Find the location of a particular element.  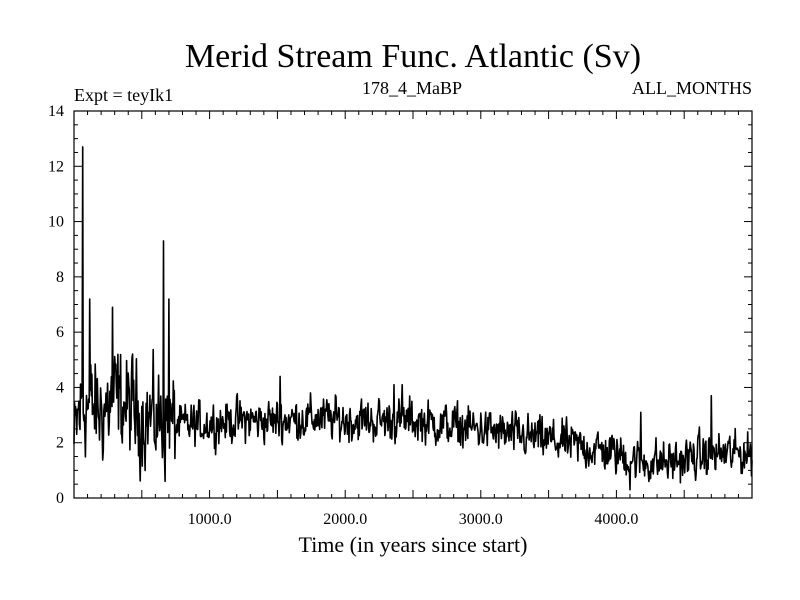

experiment-label: Expt = teyIk1 is located at coordinates (123, 95).